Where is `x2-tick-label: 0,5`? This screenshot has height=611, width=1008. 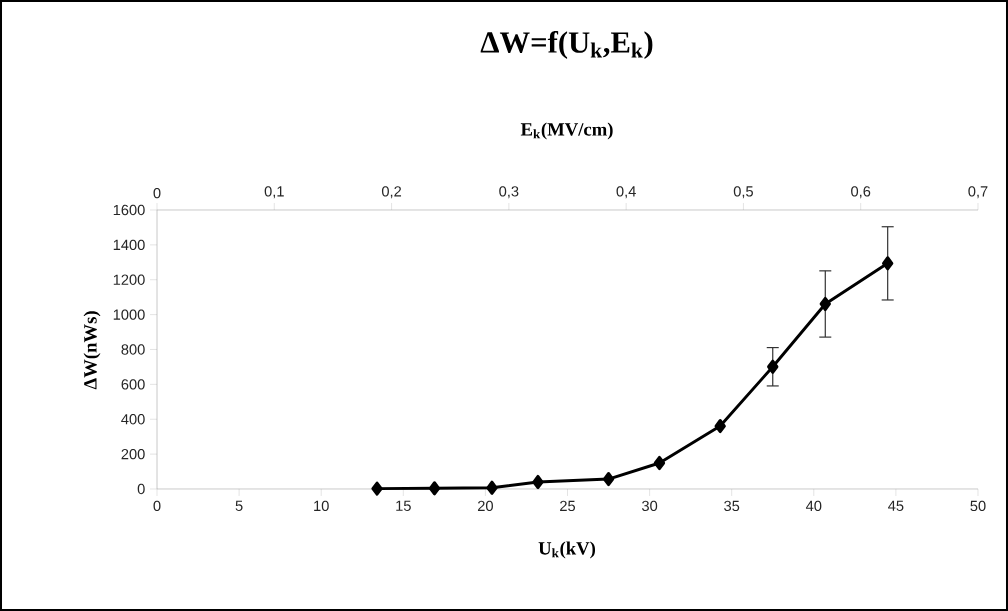
x2-tick-label: 0,5 is located at coordinates (743, 192).